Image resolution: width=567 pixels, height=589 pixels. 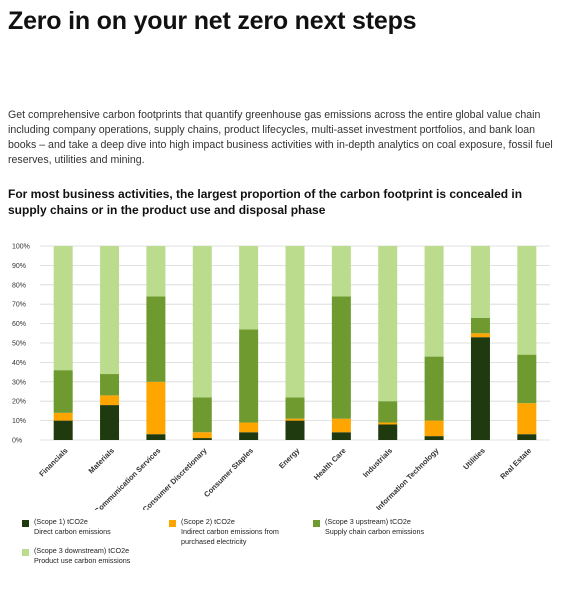 I want to click on y-tick-label: 40%, so click(x=19, y=363).